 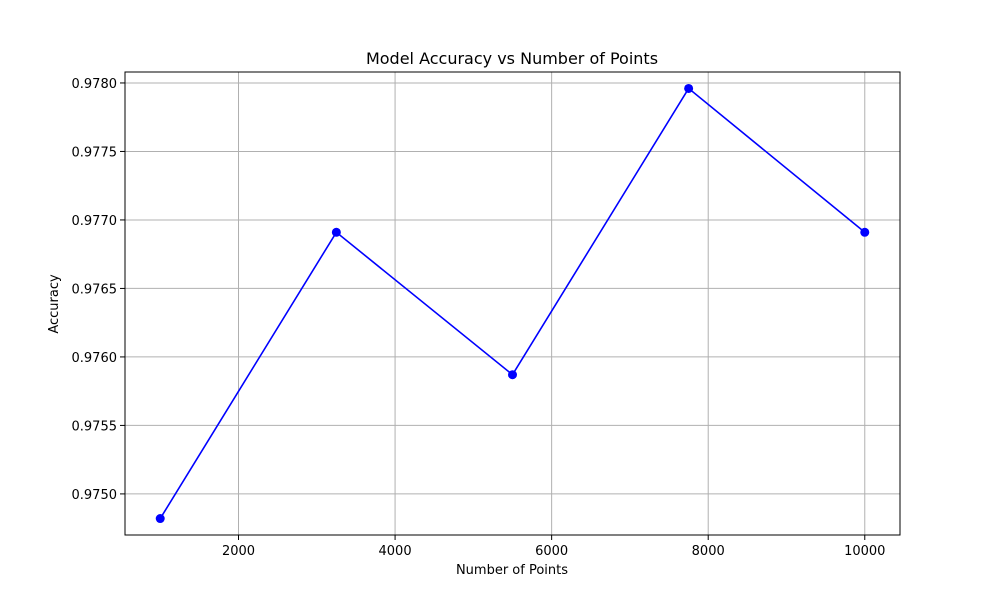 I want to click on y-tick-label: 0.9765, so click(x=95, y=289).